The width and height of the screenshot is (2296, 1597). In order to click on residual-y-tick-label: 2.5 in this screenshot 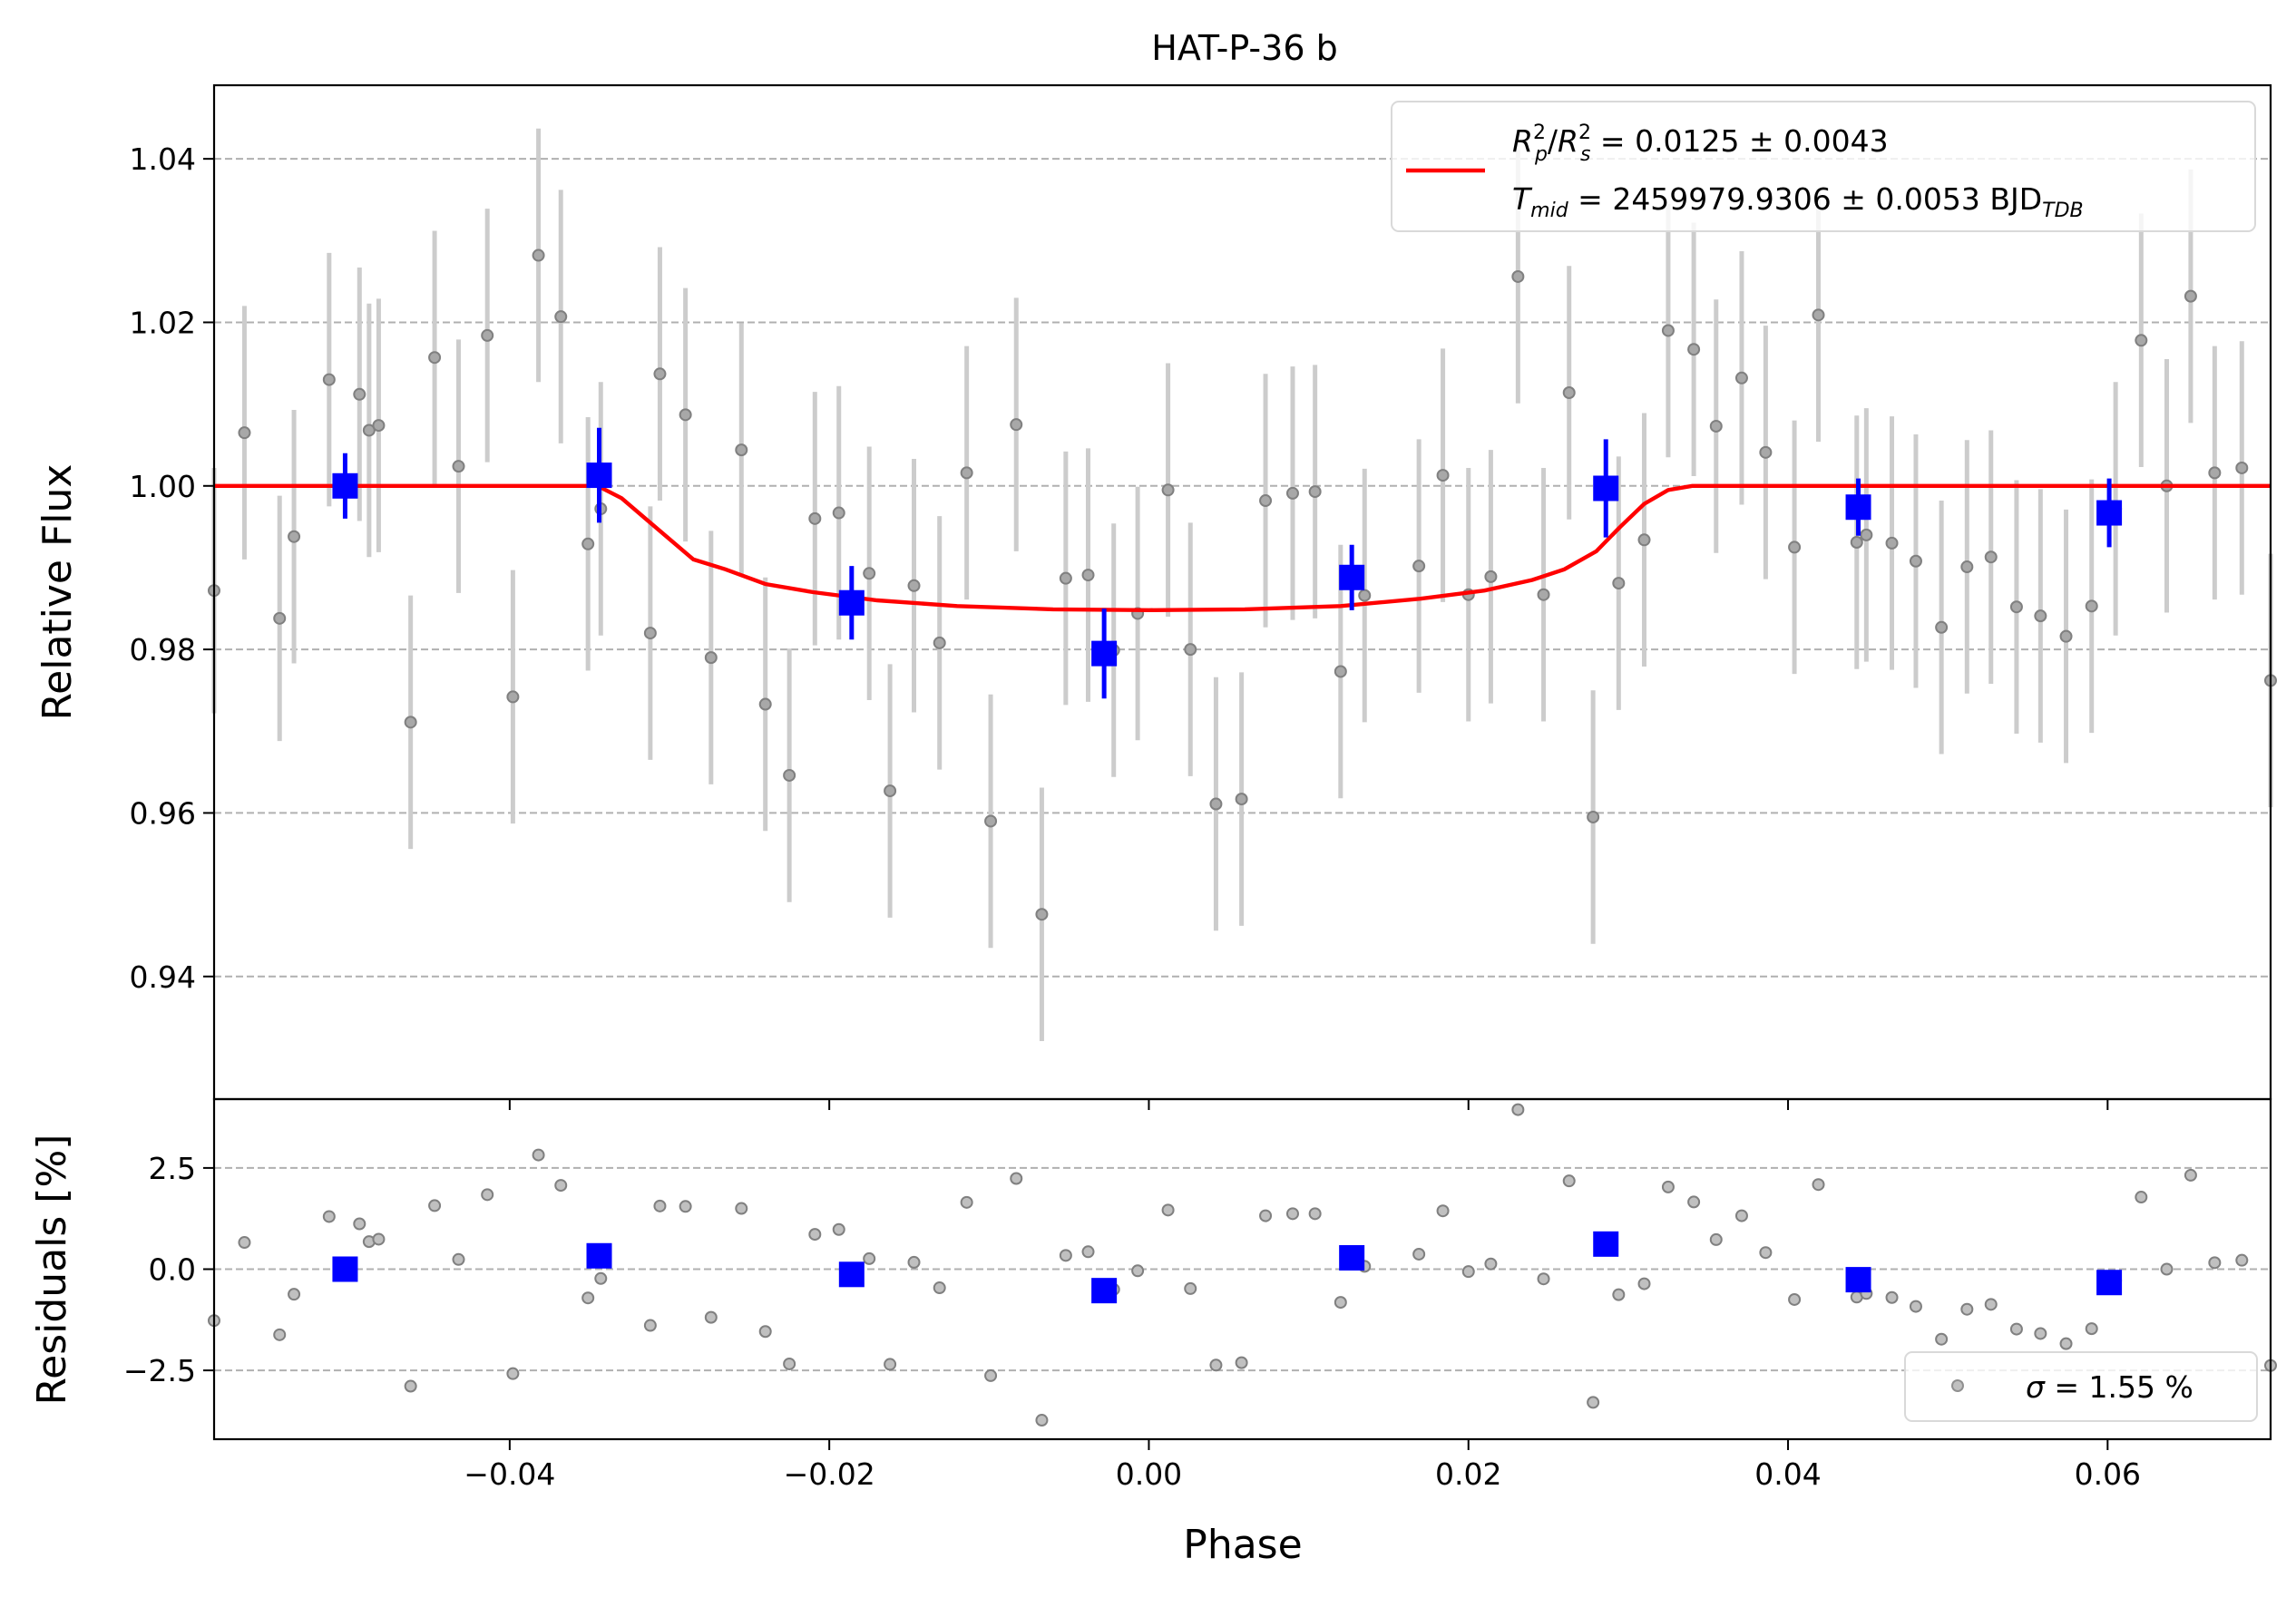, I will do `click(172, 1168)`.